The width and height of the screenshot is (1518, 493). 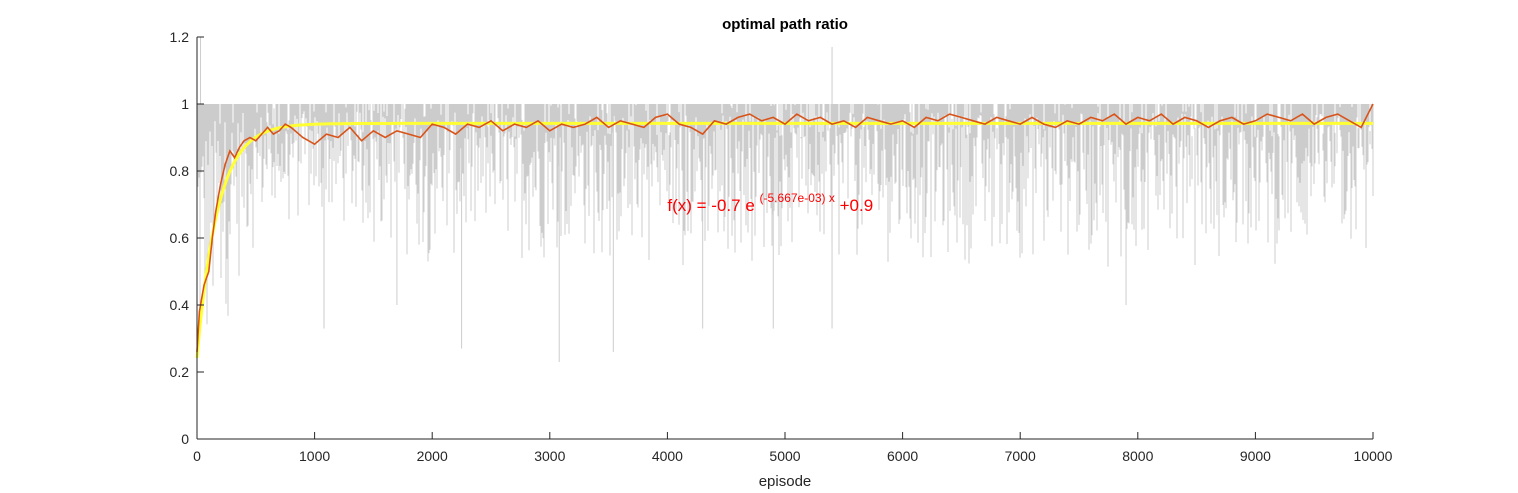 I want to click on x-tick-label: 10000, so click(x=1373, y=456).